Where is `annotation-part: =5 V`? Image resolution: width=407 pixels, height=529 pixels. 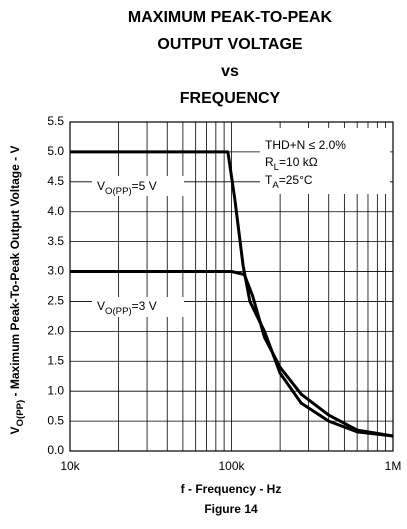 annotation-part: =5 V is located at coordinates (144, 186).